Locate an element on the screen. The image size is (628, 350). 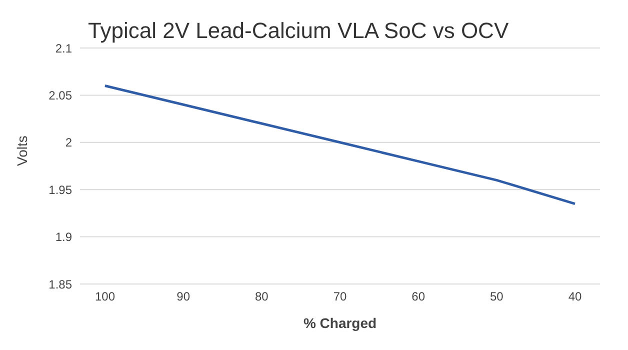
x-tick-label: 100 is located at coordinates (105, 297).